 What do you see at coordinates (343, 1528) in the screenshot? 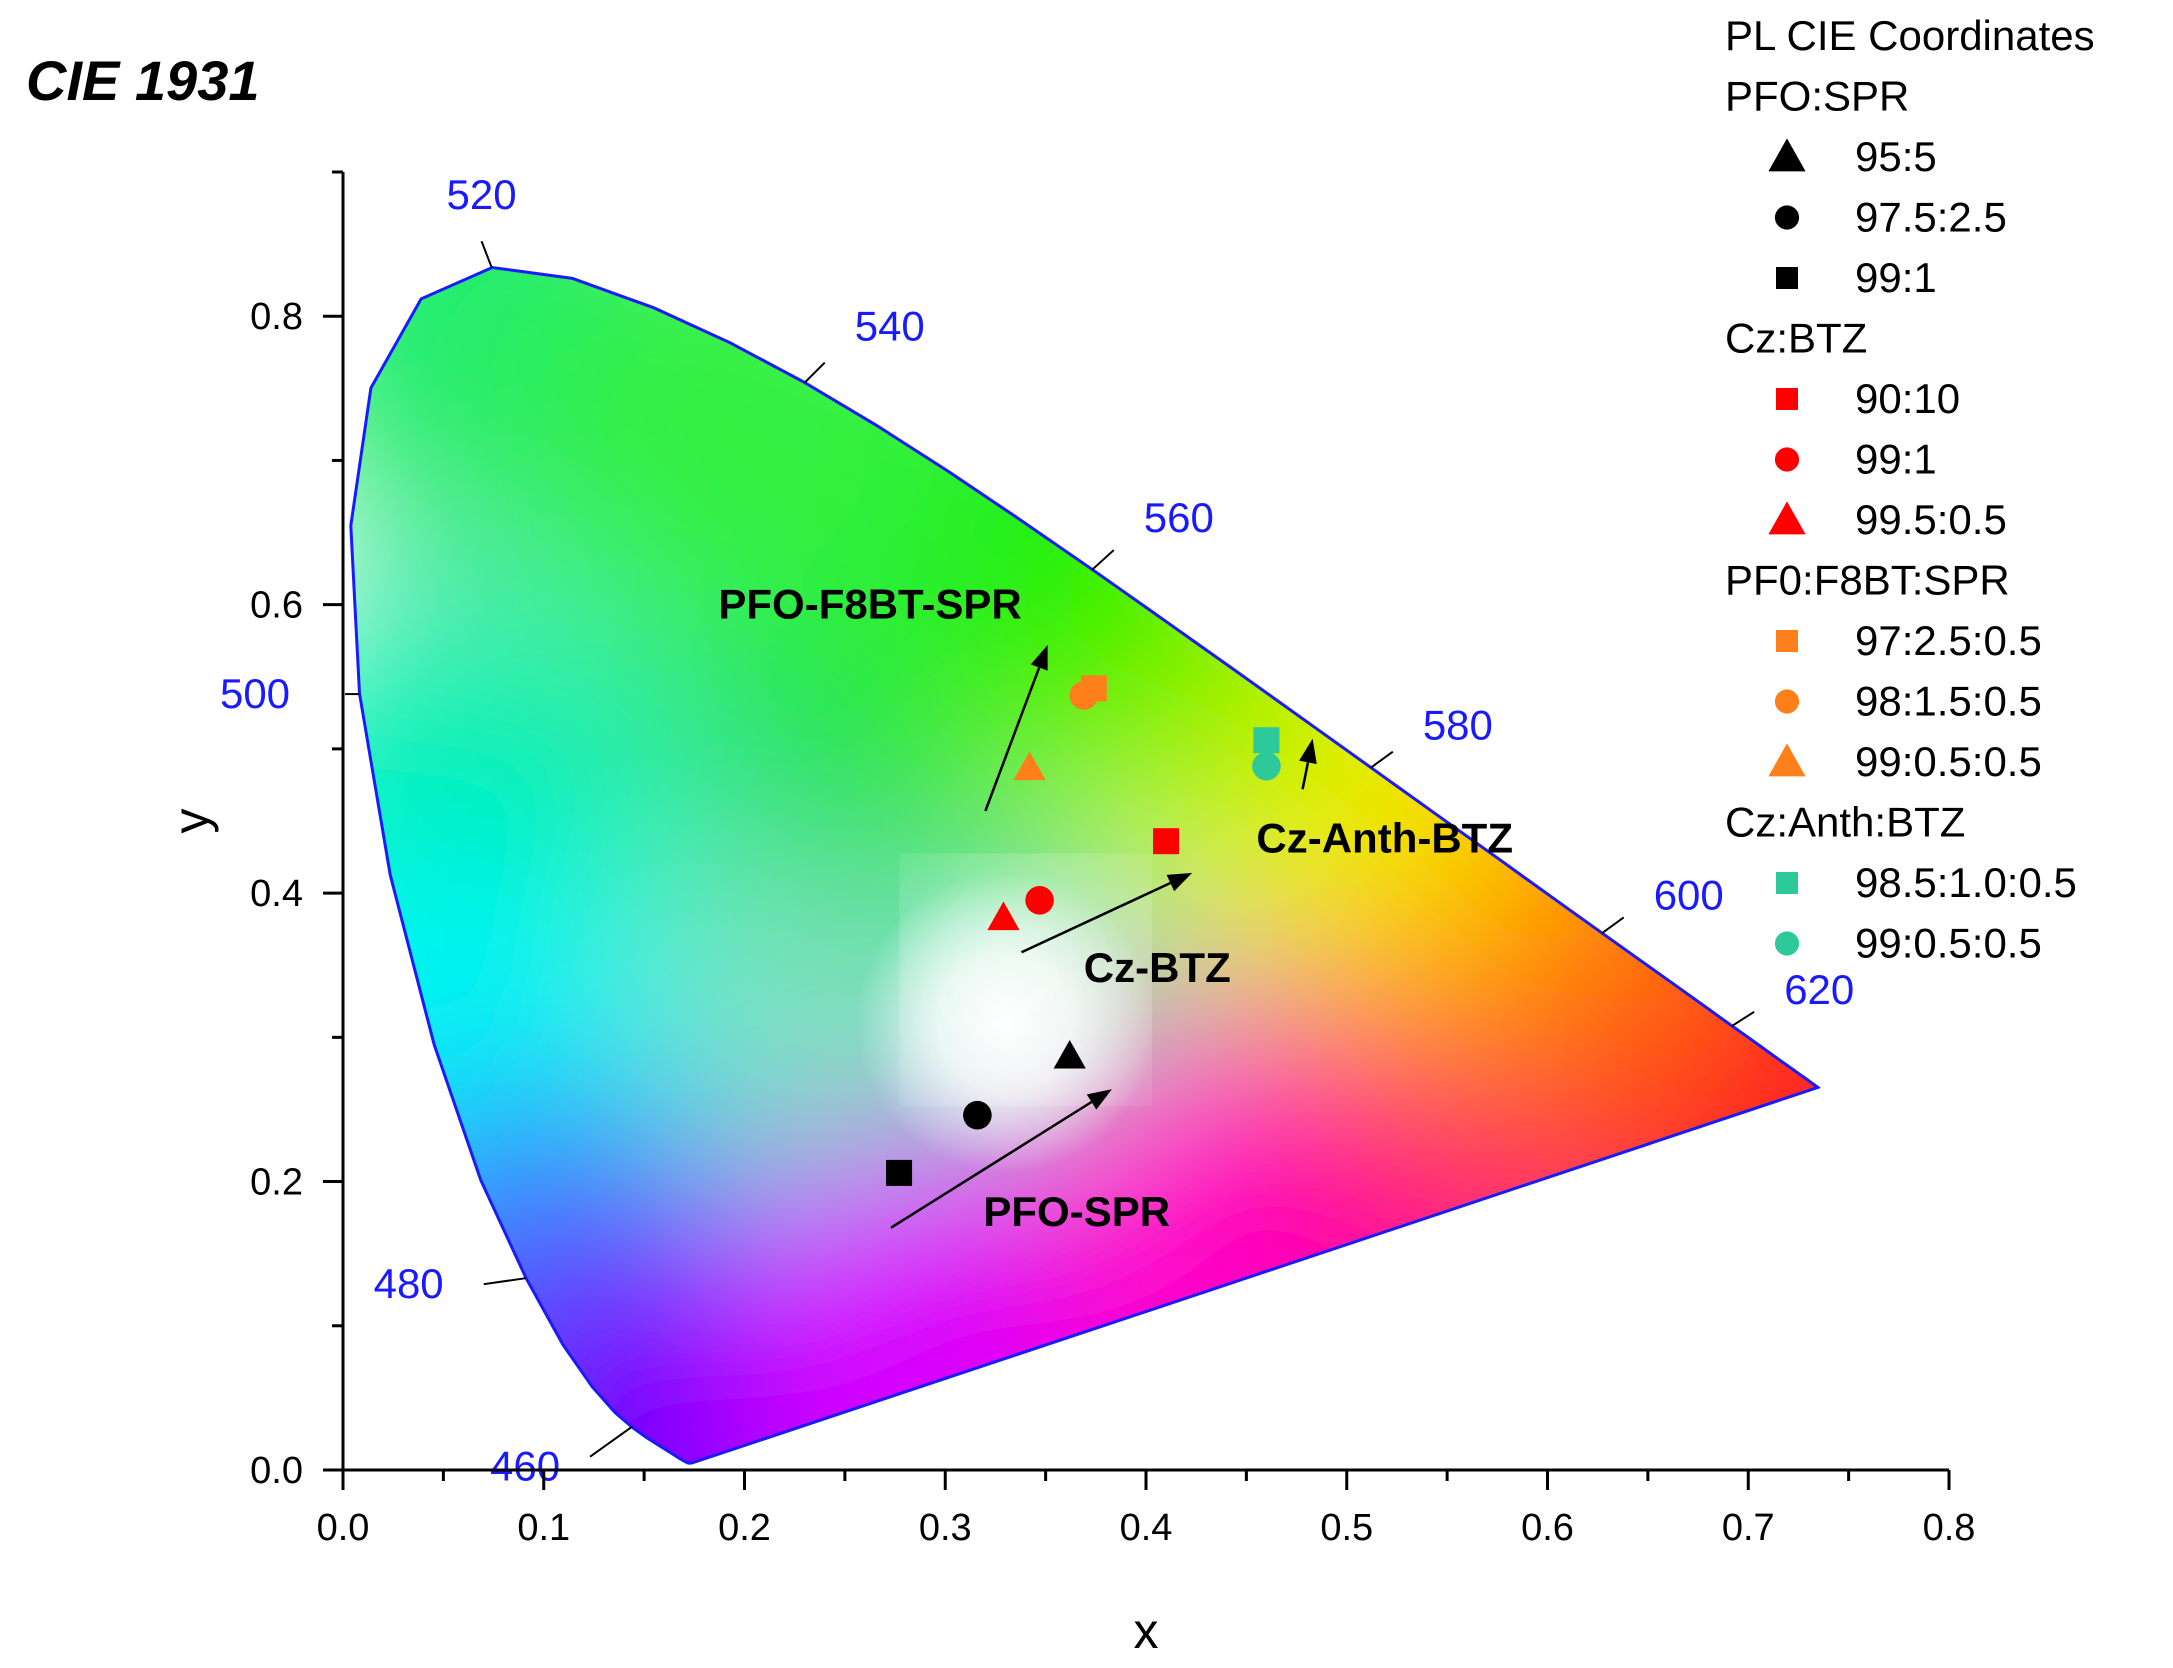
I see `x-tick-label: 0.0` at bounding box center [343, 1528].